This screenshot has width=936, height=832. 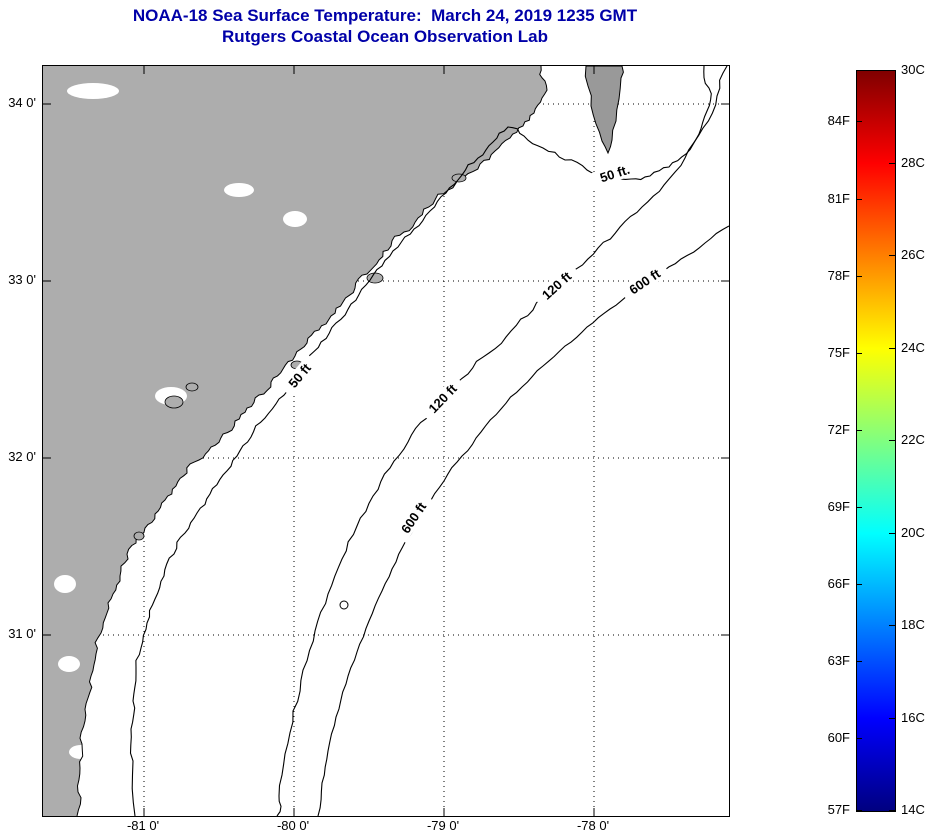 I want to click on colorbar-fahrenheit-label: 78F, so click(x=838, y=275).